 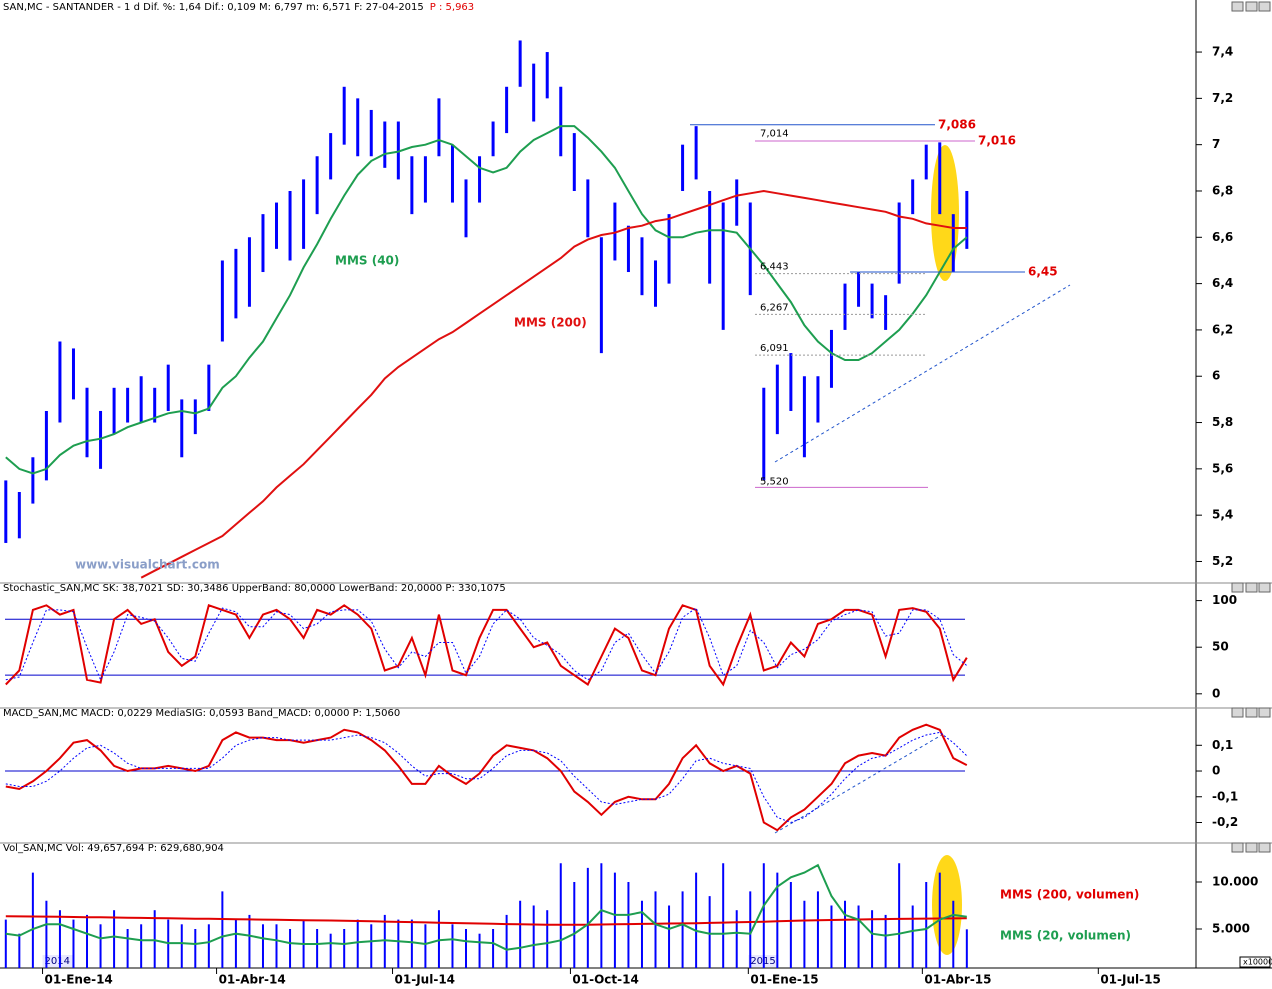 What do you see at coordinates (1222, 52) in the screenshot?
I see `y-tick-label: 7,4` at bounding box center [1222, 52].